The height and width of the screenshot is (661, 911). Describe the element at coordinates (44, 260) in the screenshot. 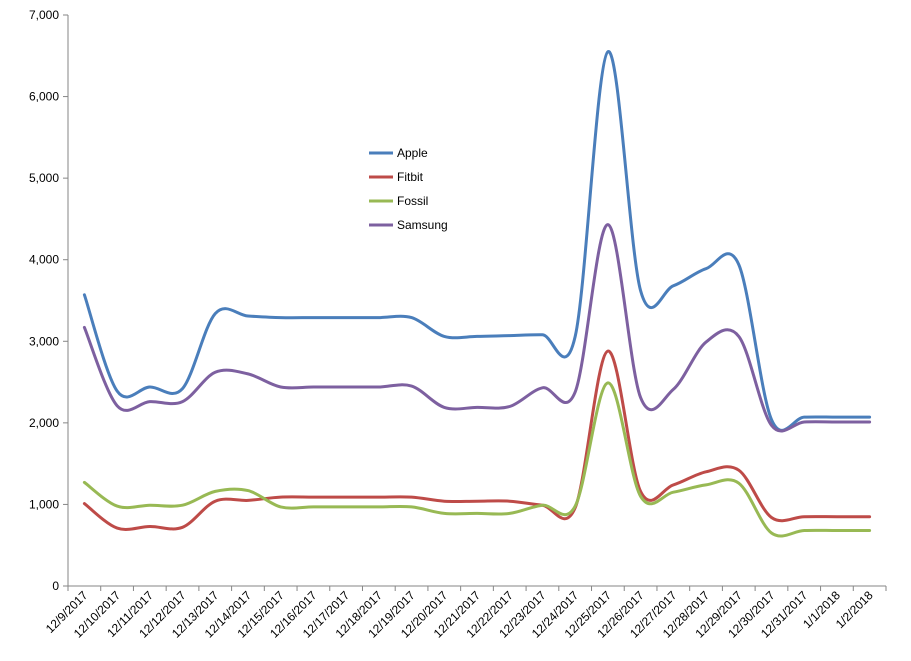

I see `y-tick-label: 4,000` at that location.